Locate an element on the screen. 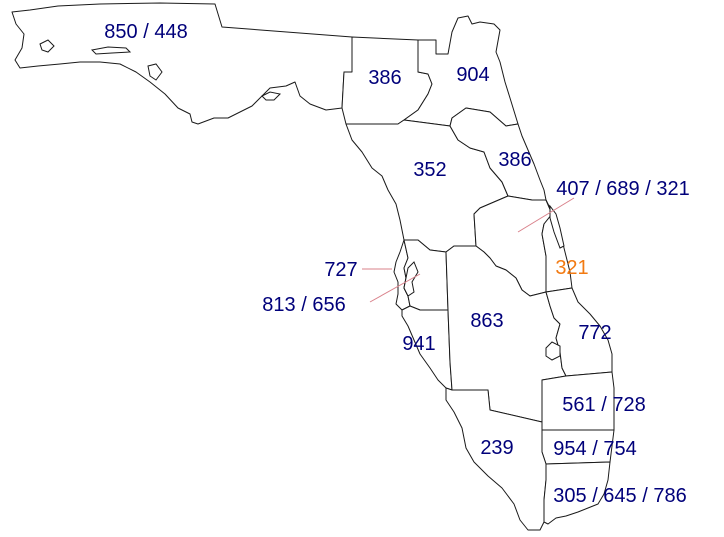  region-sarasota is located at coordinates (427, 348).